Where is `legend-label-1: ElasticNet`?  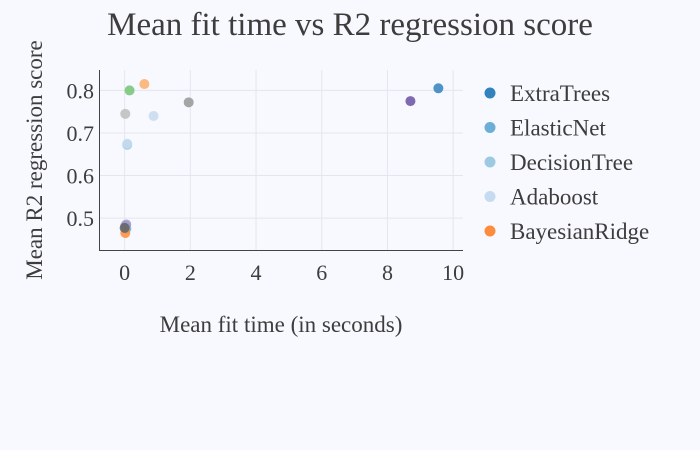
legend-label-1: ElasticNet is located at coordinates (558, 128).